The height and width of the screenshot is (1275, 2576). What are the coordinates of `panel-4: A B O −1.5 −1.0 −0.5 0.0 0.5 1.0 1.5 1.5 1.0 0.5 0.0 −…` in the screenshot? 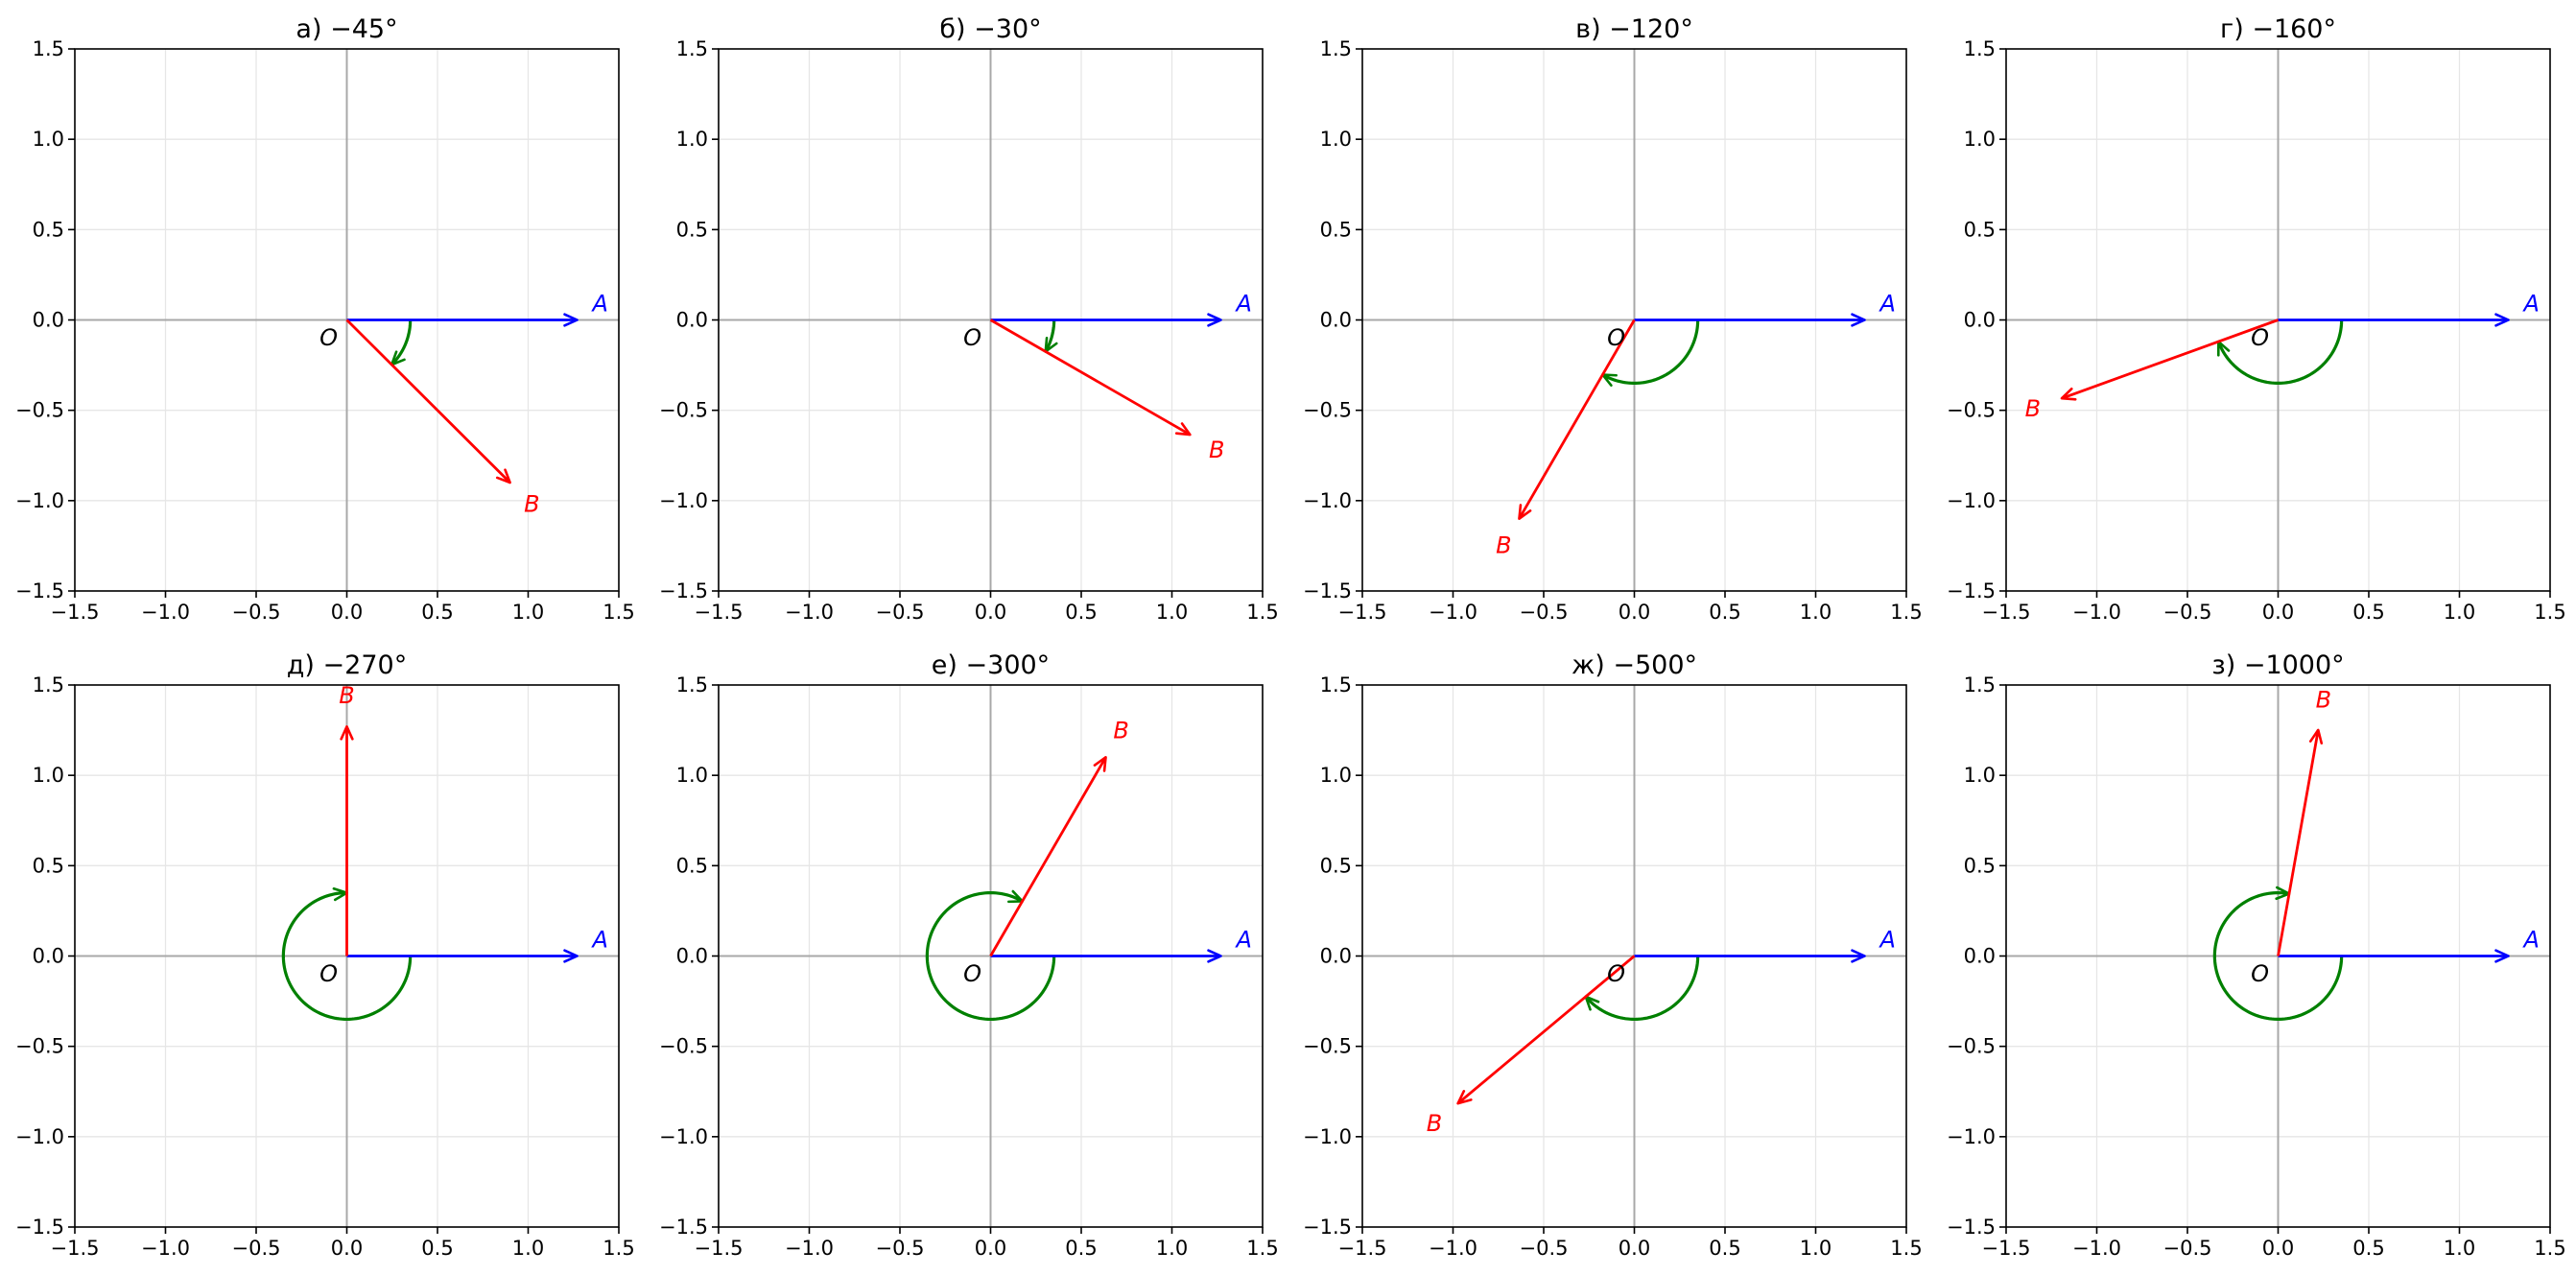 It's located at (2257, 319).